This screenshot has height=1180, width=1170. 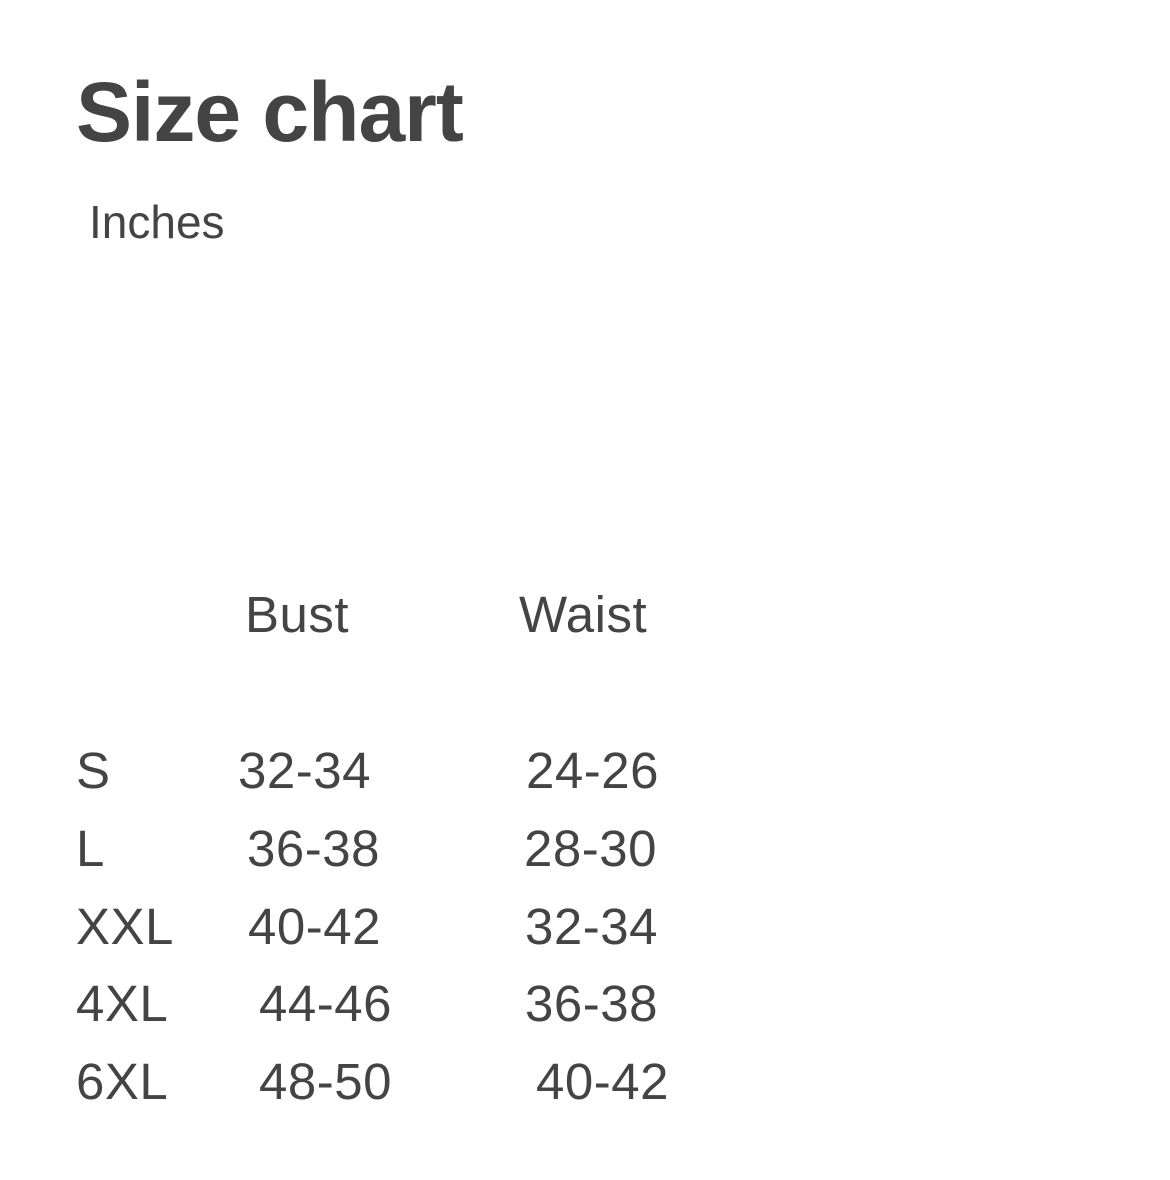 What do you see at coordinates (602, 1081) in the screenshot?
I see `waist-cell: 40-42` at bounding box center [602, 1081].